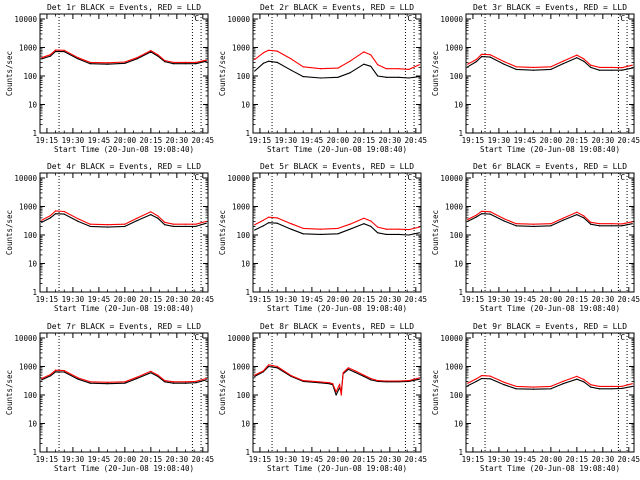 This screenshot has width=640, height=480. Describe the element at coordinates (246, 264) in the screenshot. I see `panel-5-ytick-label: 10` at that location.